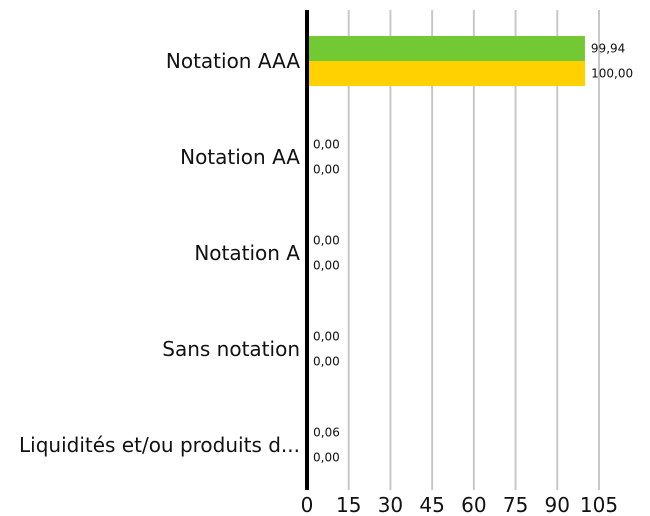  I want to click on x-tick-labels: 0 15 30 45 60 75 90 105, so click(459, 504).